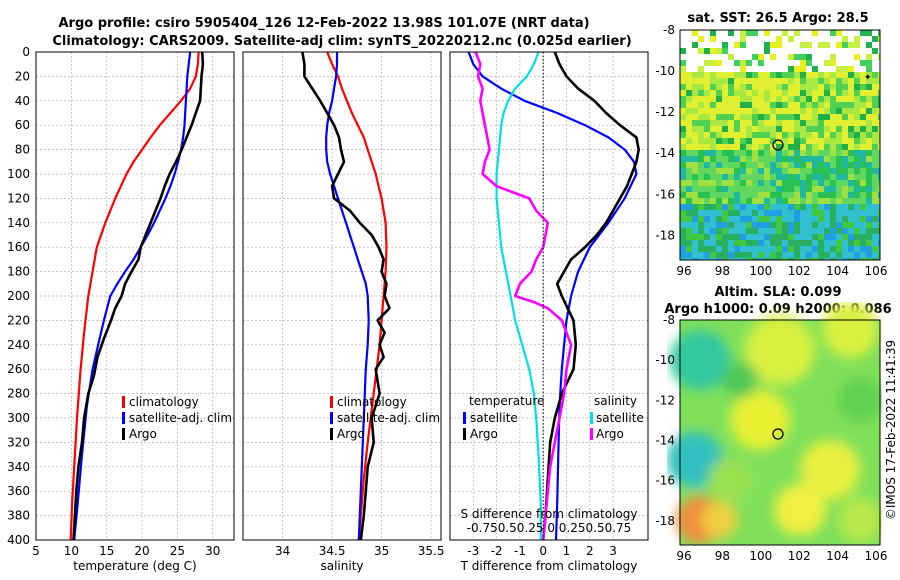  What do you see at coordinates (722, 271) in the screenshot?
I see `lon-tick-label: 98` at bounding box center [722, 271].